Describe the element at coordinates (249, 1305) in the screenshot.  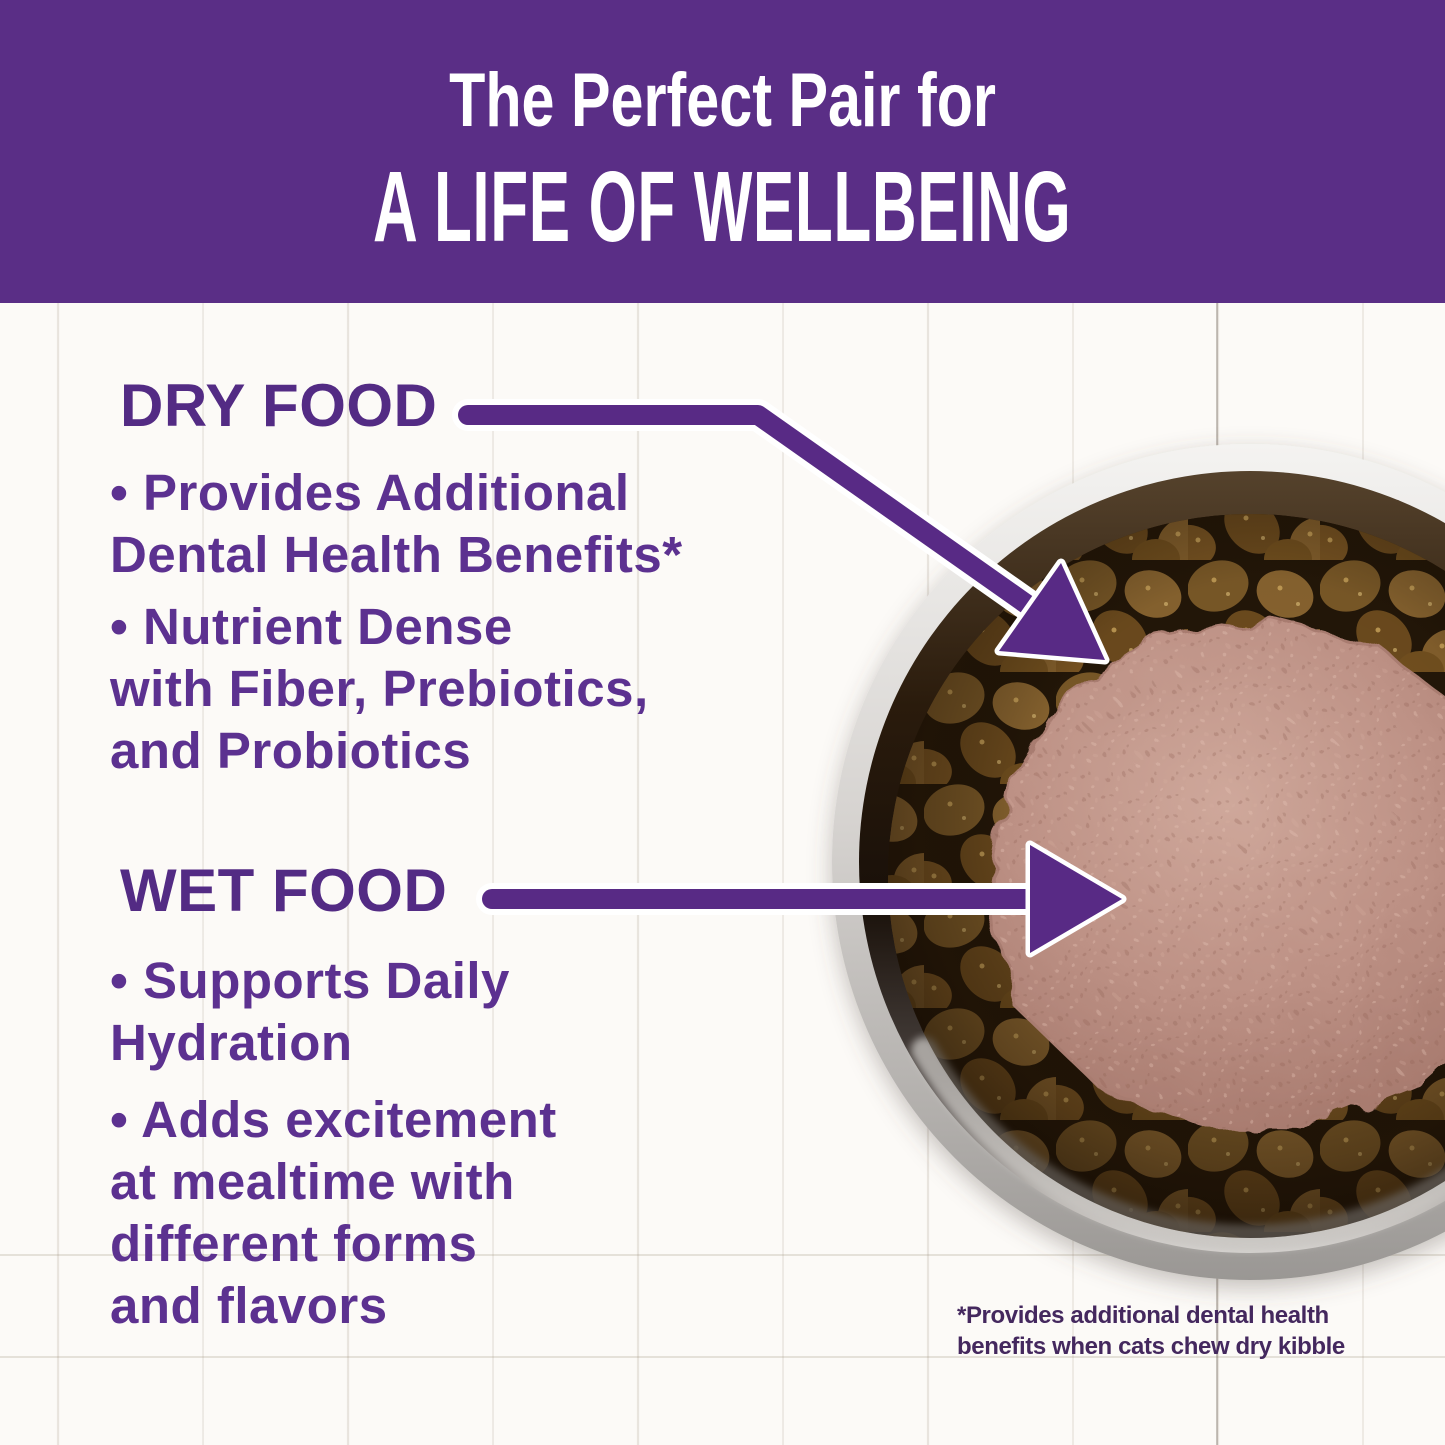
I see `bullet-line: and flavors` at that location.